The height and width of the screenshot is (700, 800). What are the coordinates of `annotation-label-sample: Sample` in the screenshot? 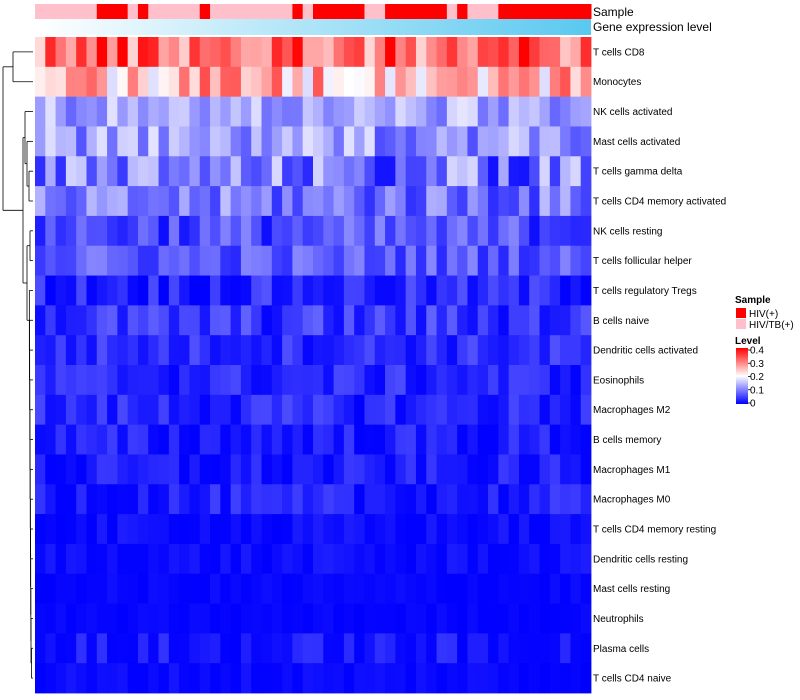 It's located at (613, 12).